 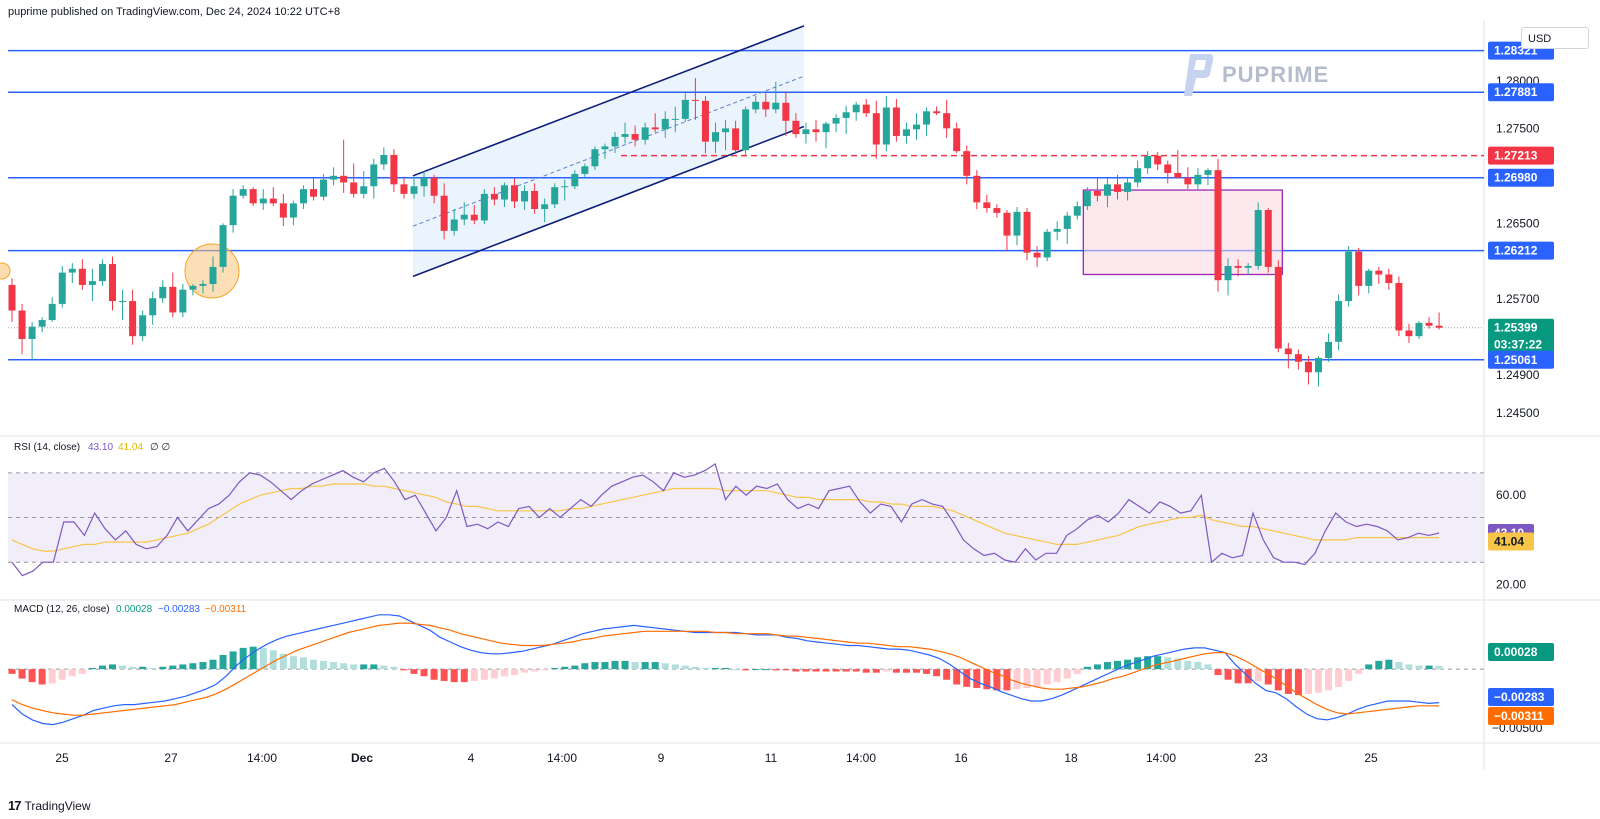 What do you see at coordinates (1519, 697) in the screenshot?
I see `macd-value-text: −0.00283` at bounding box center [1519, 697].